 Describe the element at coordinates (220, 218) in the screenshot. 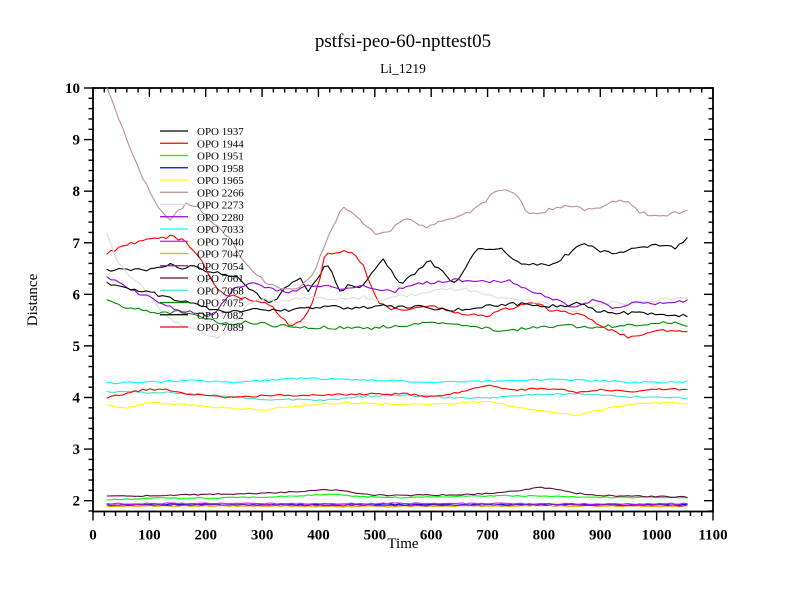

I see `svg-text: OPO 2280` at that location.